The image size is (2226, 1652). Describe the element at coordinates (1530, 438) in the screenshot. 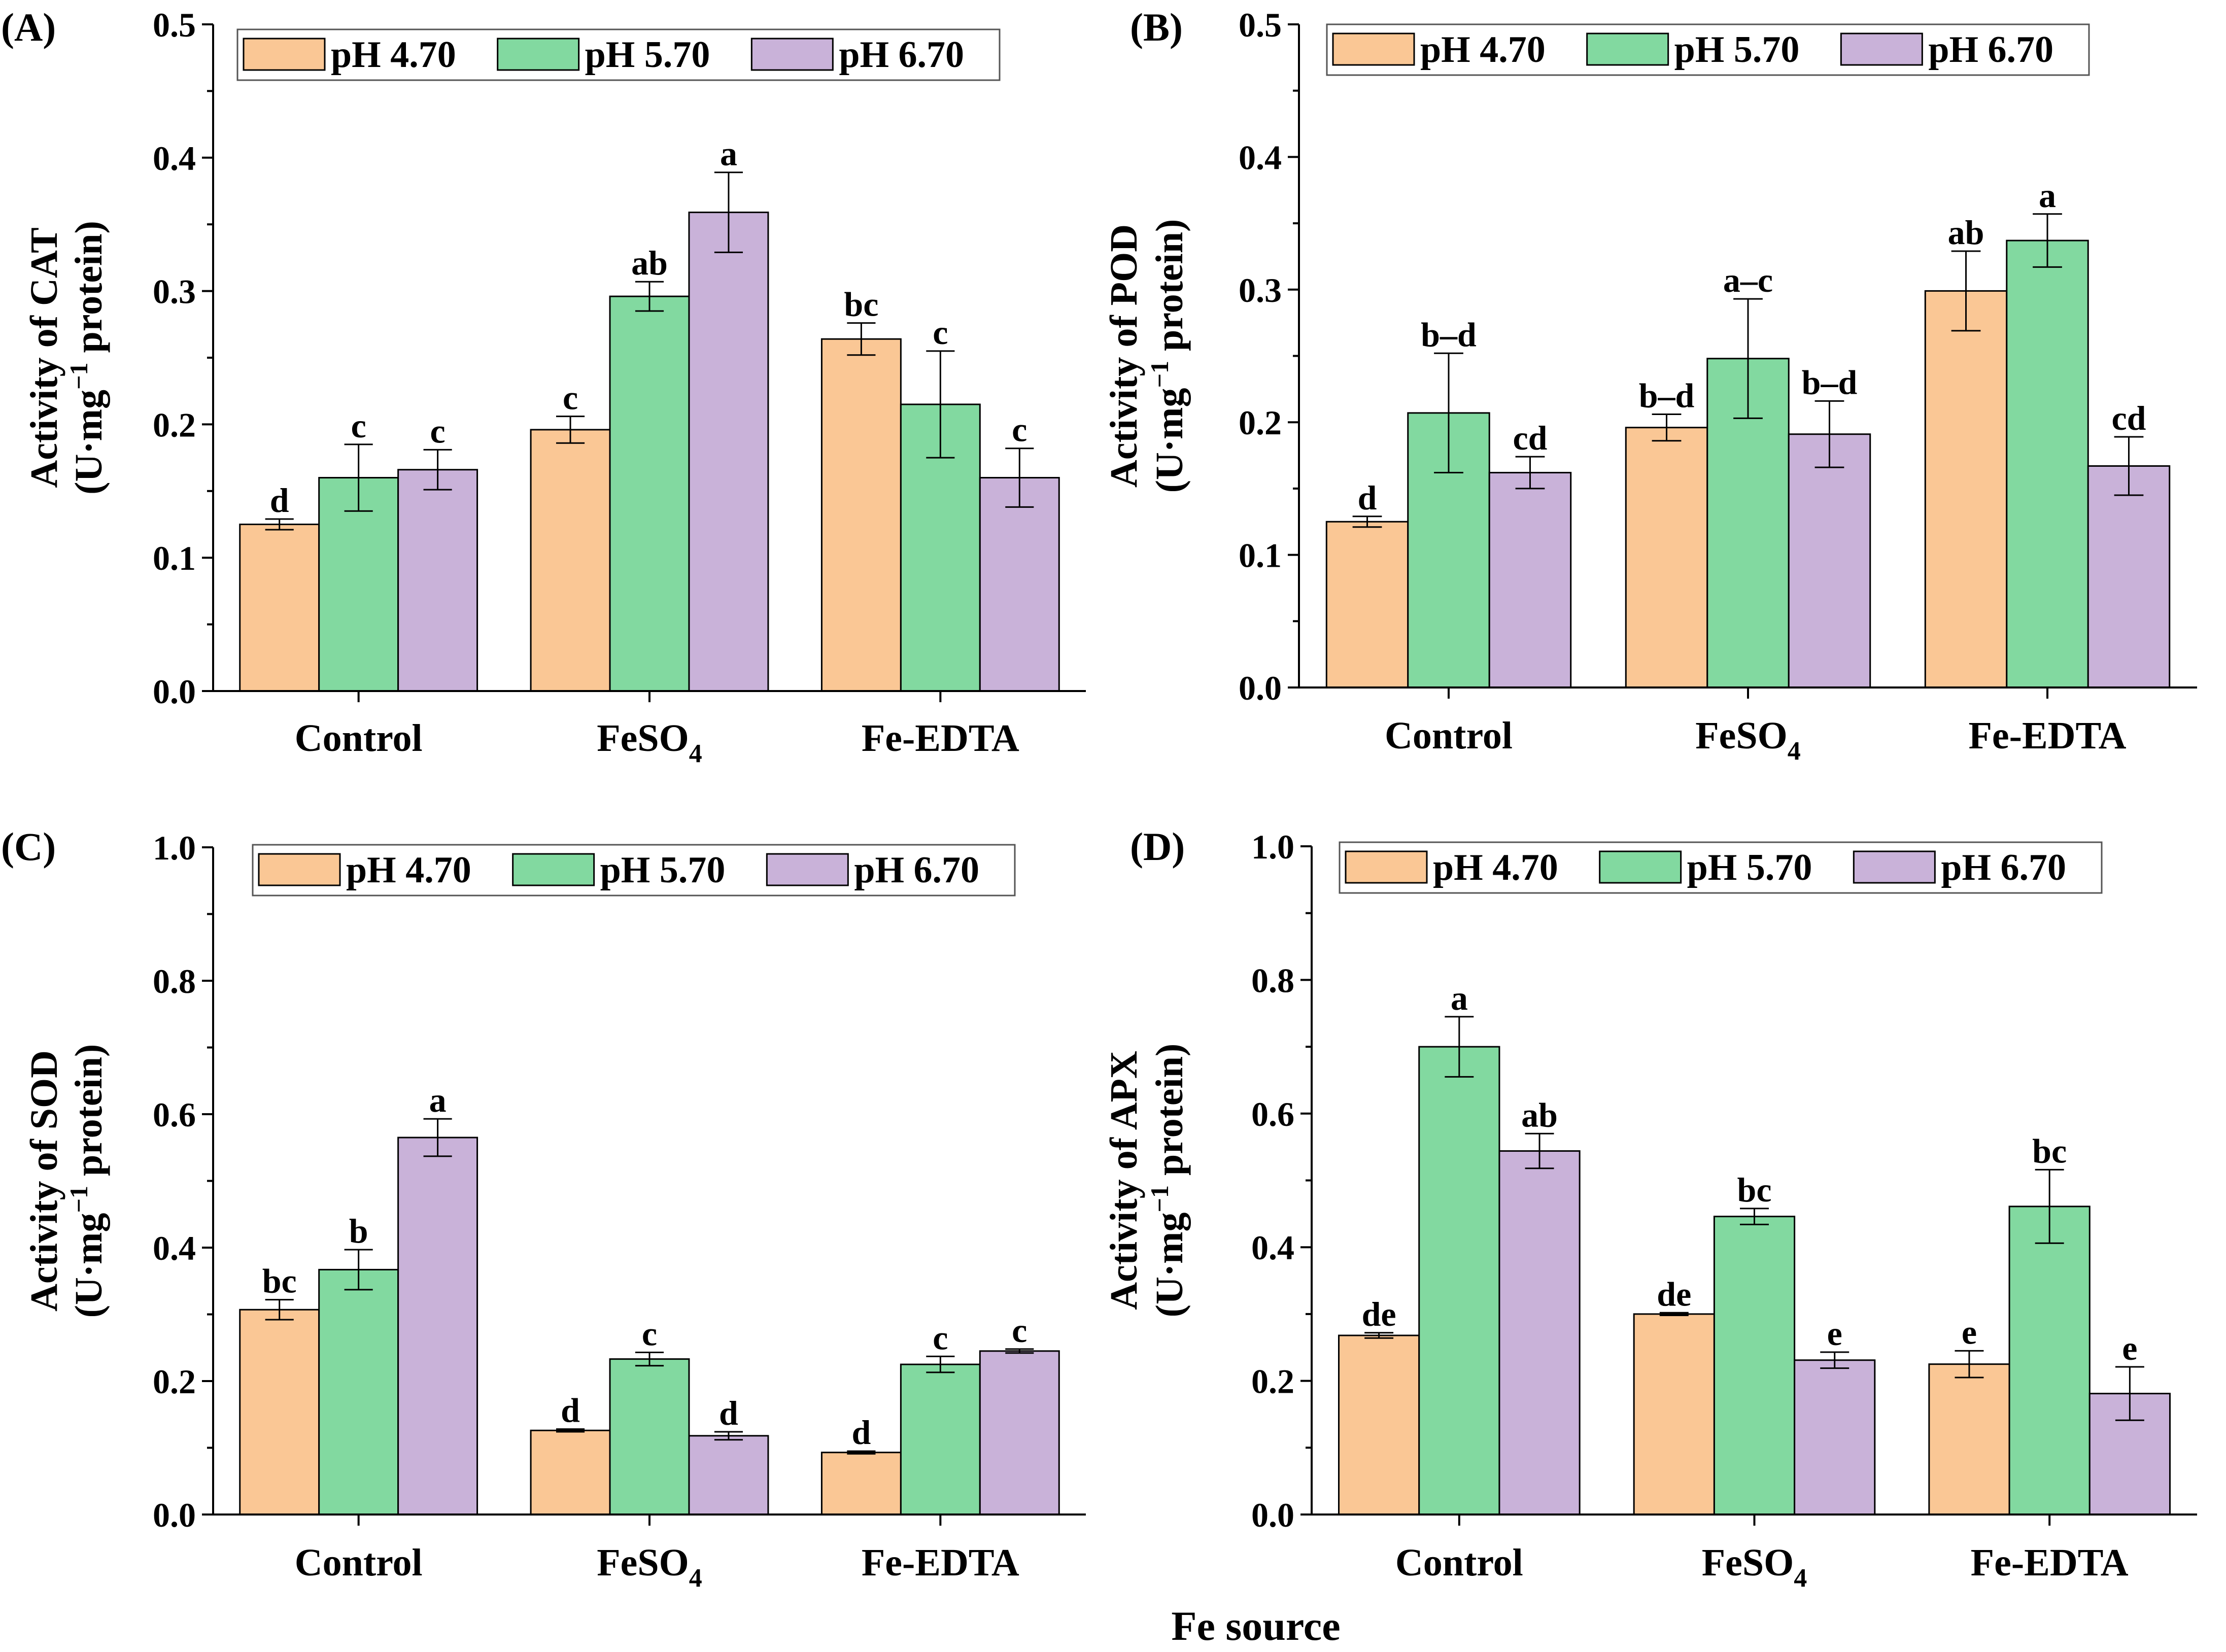

I see `significance-letter: cd` at that location.